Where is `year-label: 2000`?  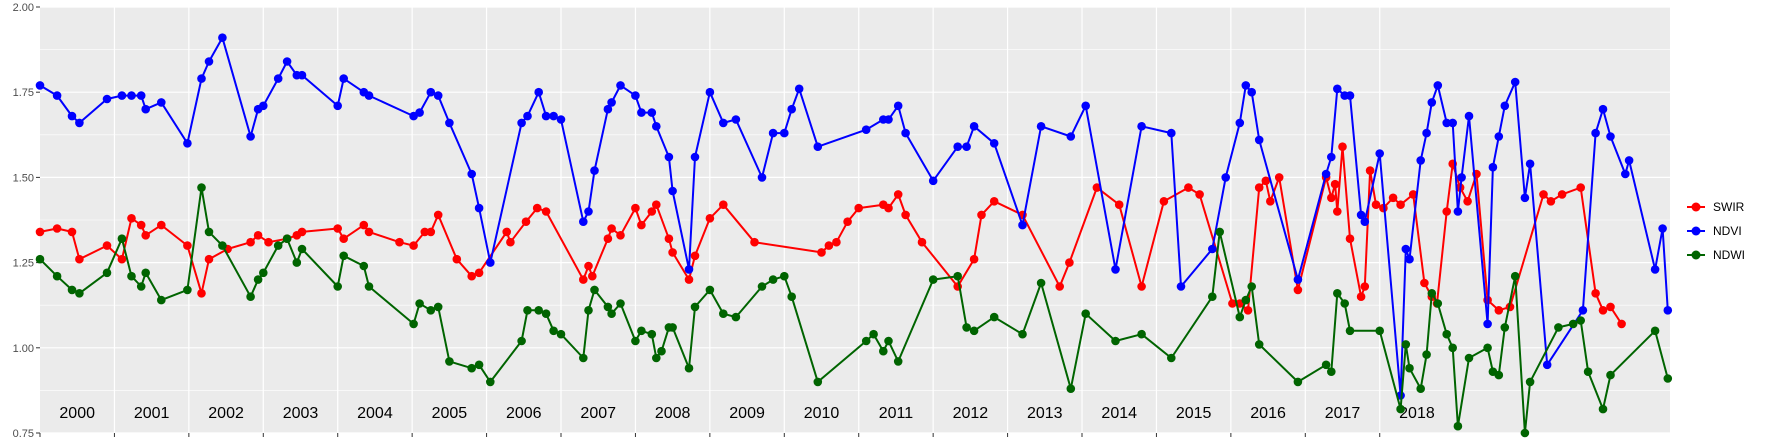 year-label: 2000 is located at coordinates (77, 413).